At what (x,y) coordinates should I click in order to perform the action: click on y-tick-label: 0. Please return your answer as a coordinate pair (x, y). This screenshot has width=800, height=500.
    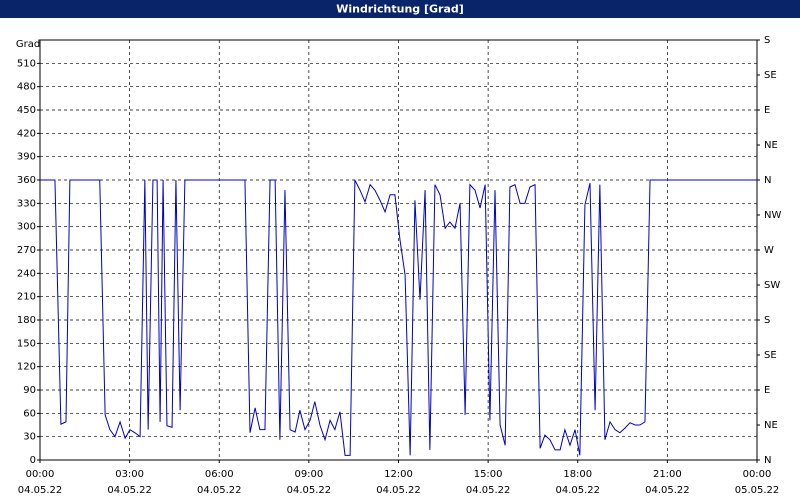
    Looking at the image, I should click on (33, 460).